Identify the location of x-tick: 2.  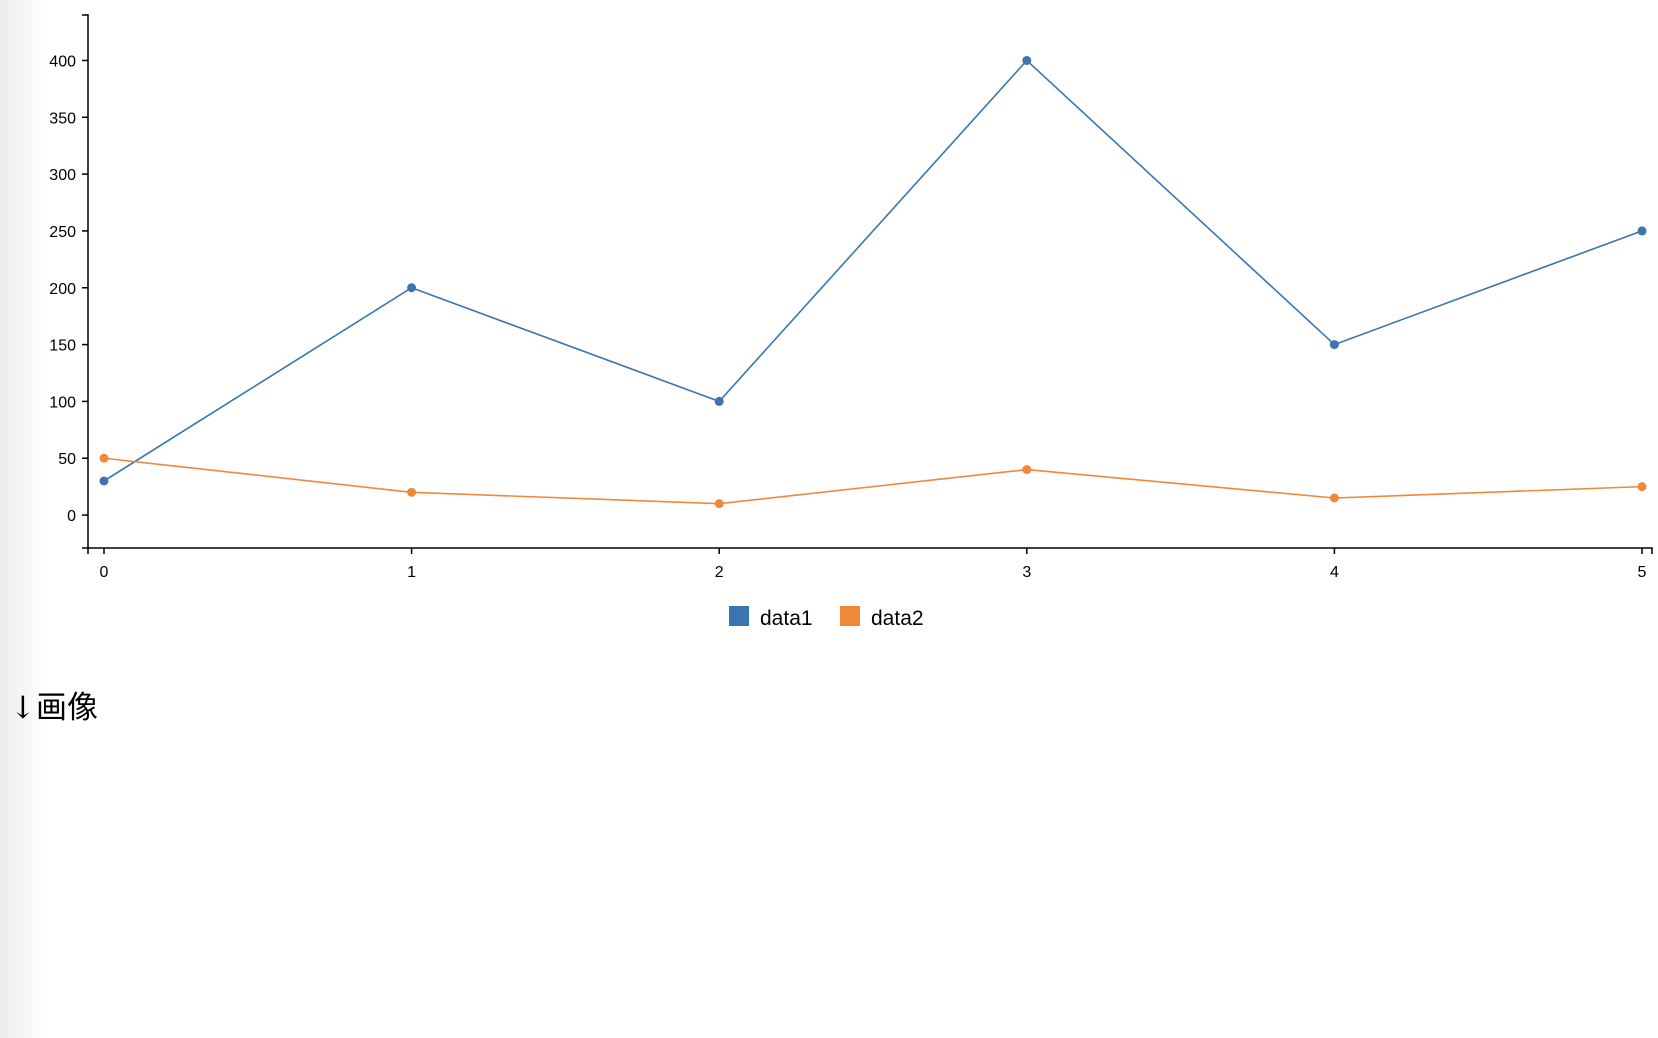
(719, 564).